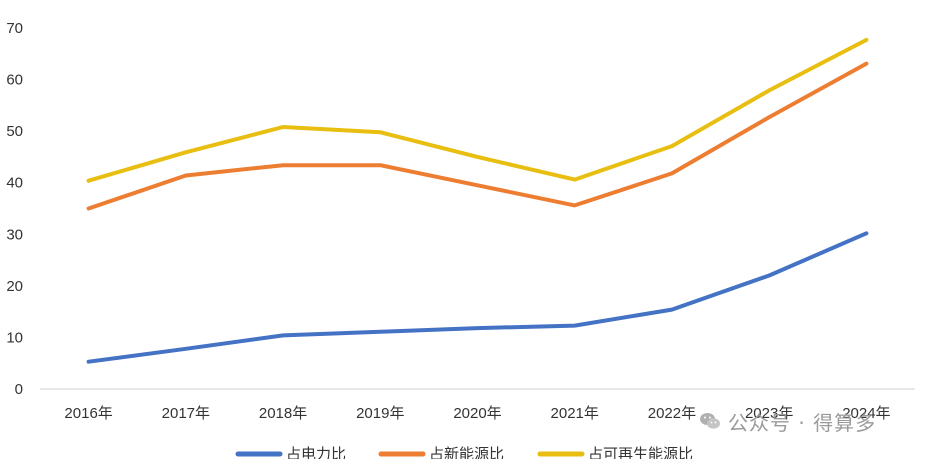 The image size is (932, 459). I want to click on x-tick-label: 2024年, so click(866, 413).